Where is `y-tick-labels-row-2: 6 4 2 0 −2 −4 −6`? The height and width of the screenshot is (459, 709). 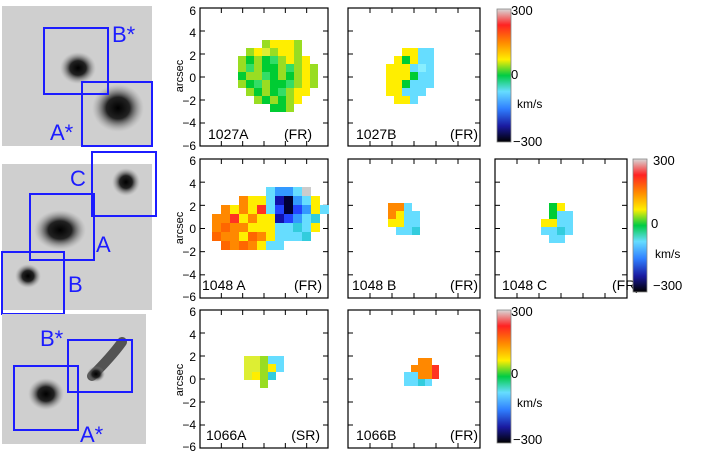
y-tick-labels-row-2: 6 4 2 0 −2 −4 −6 is located at coordinates (189, 229).